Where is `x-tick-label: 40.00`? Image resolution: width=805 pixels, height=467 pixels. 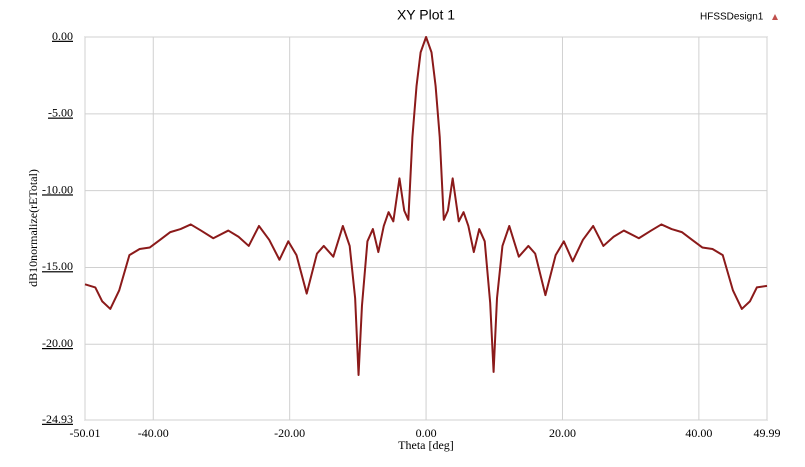
x-tick-label: 40.00 is located at coordinates (698, 433).